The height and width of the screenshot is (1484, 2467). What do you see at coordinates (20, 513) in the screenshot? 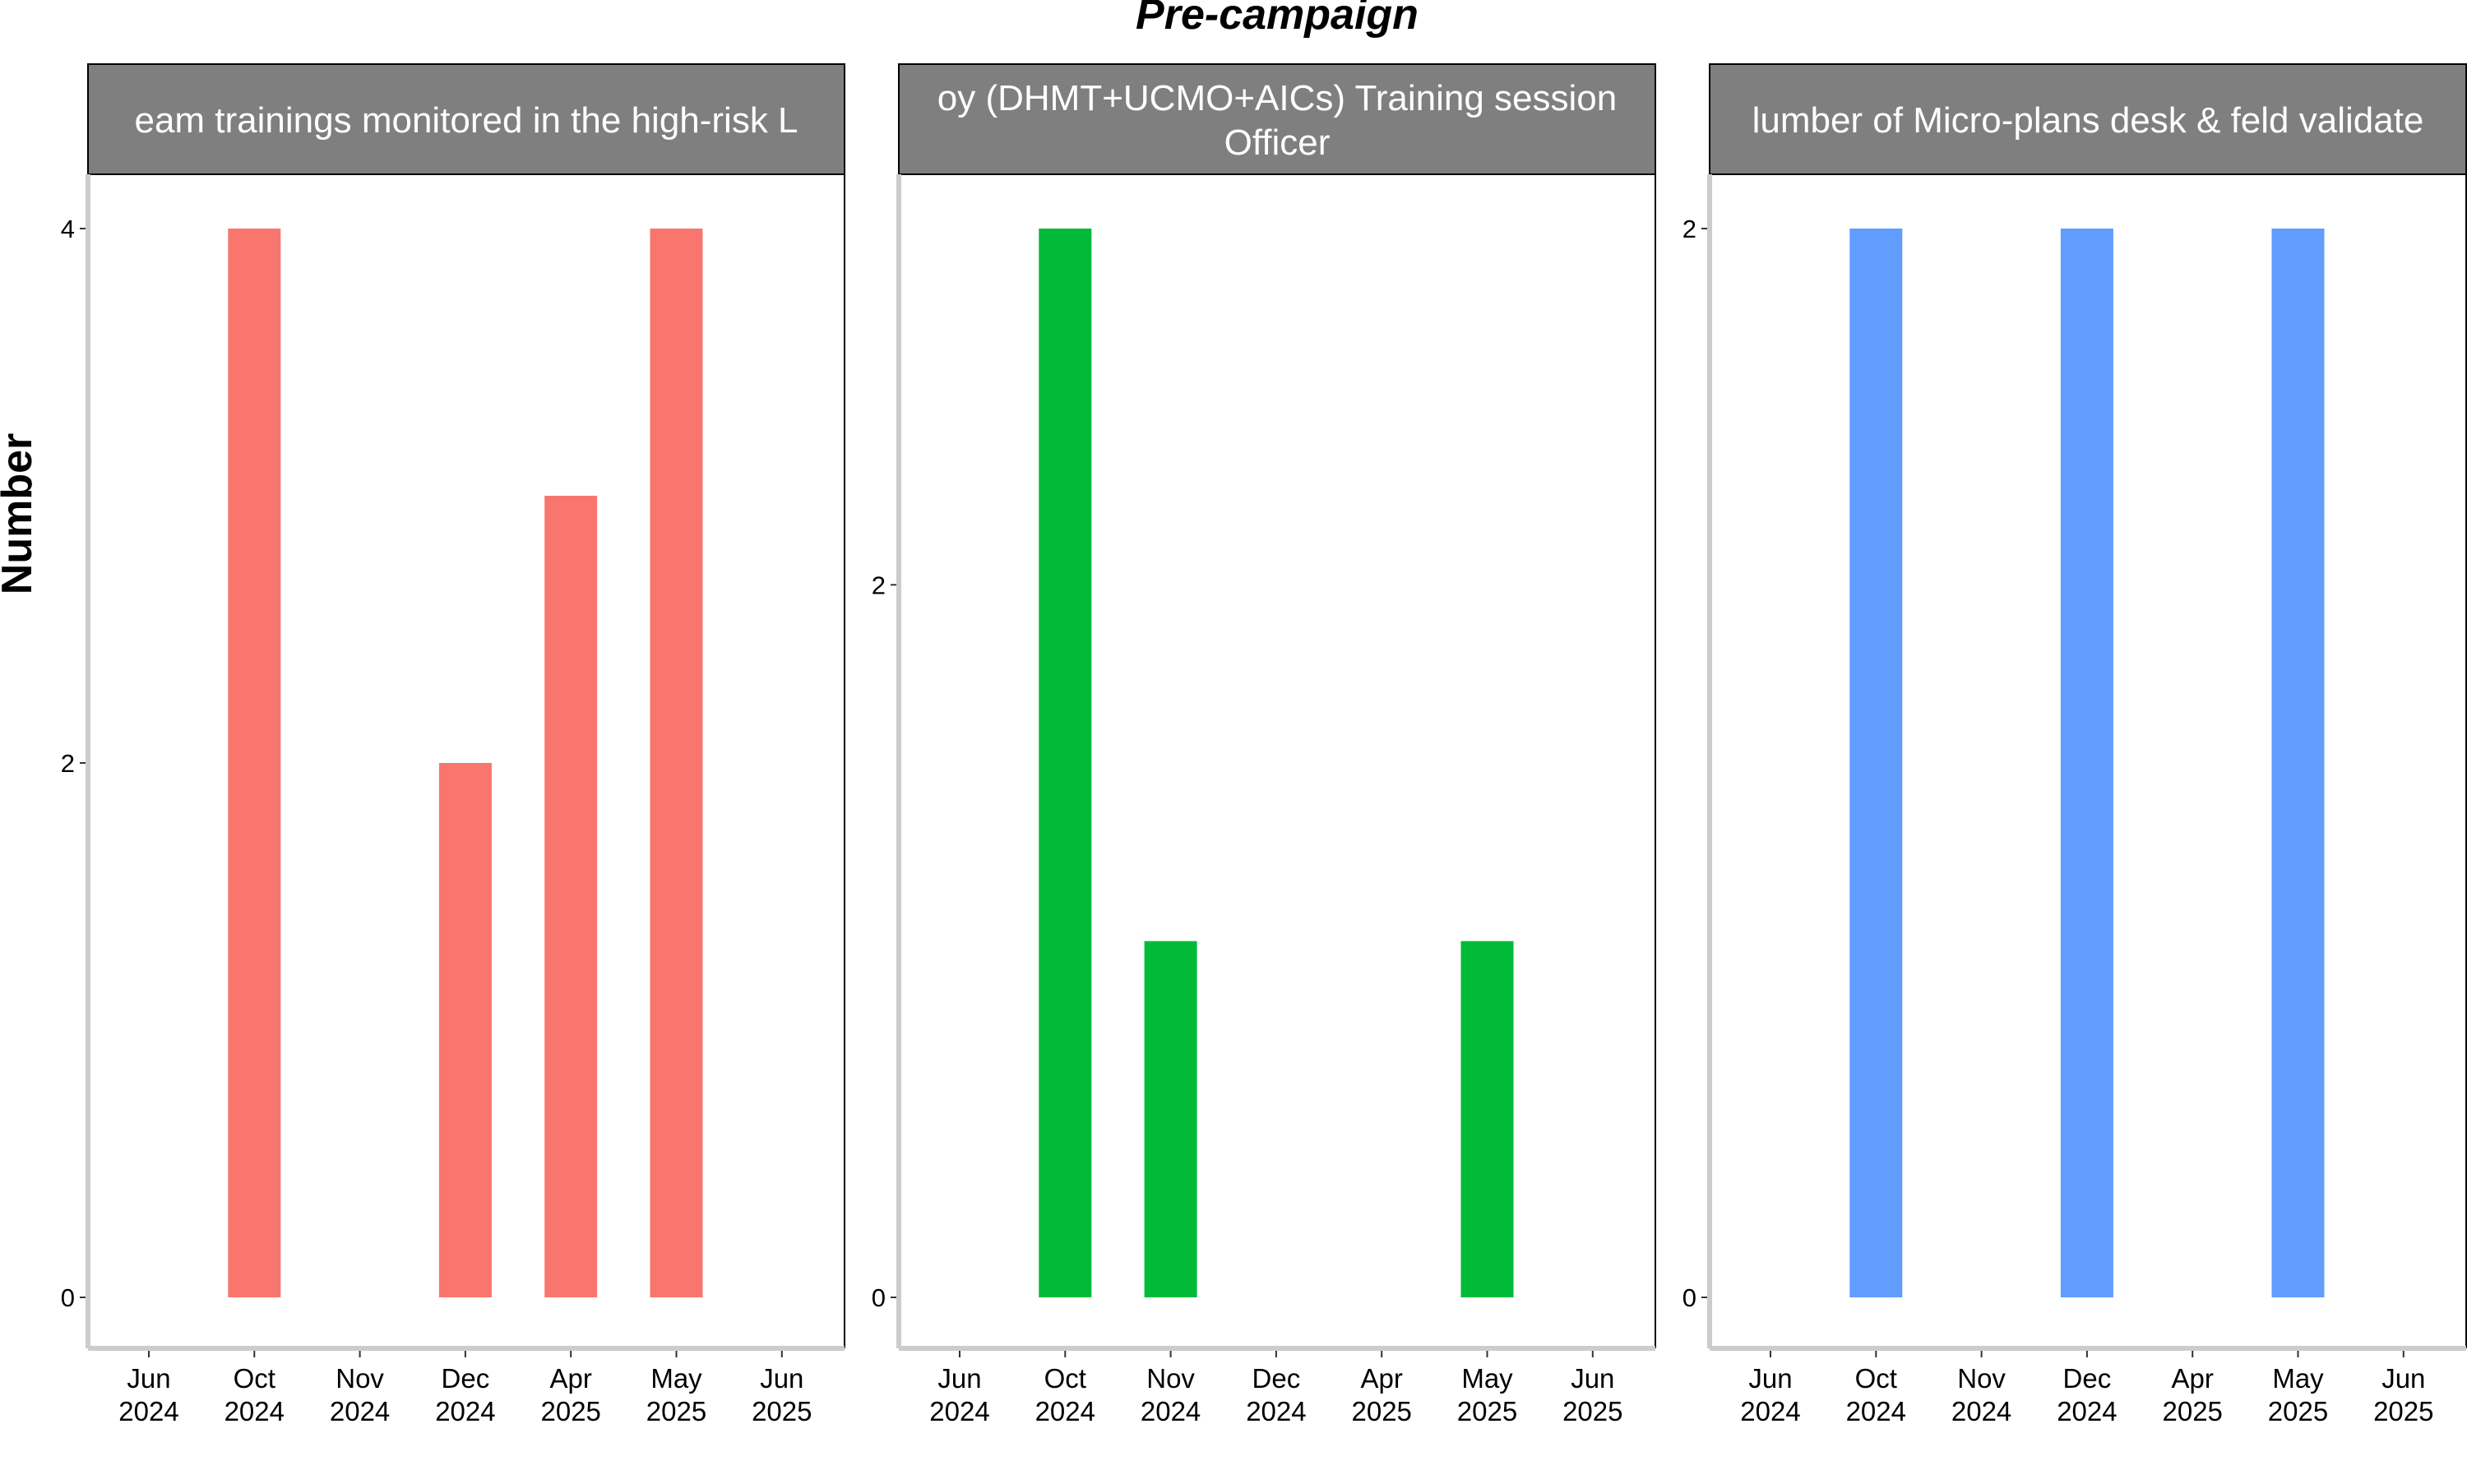
I see `y-axis-label: Number` at bounding box center [20, 513].